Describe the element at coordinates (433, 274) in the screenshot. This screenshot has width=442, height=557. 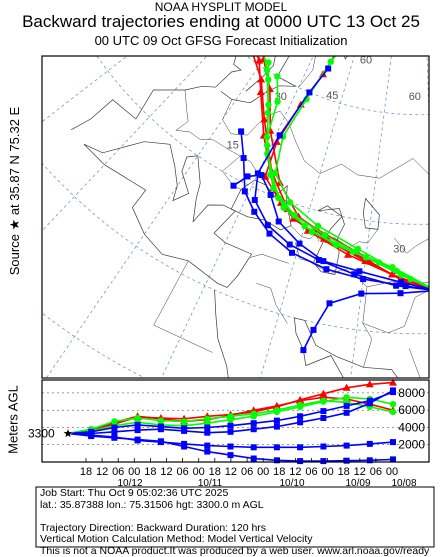
I see `longitude-gridline` at that location.